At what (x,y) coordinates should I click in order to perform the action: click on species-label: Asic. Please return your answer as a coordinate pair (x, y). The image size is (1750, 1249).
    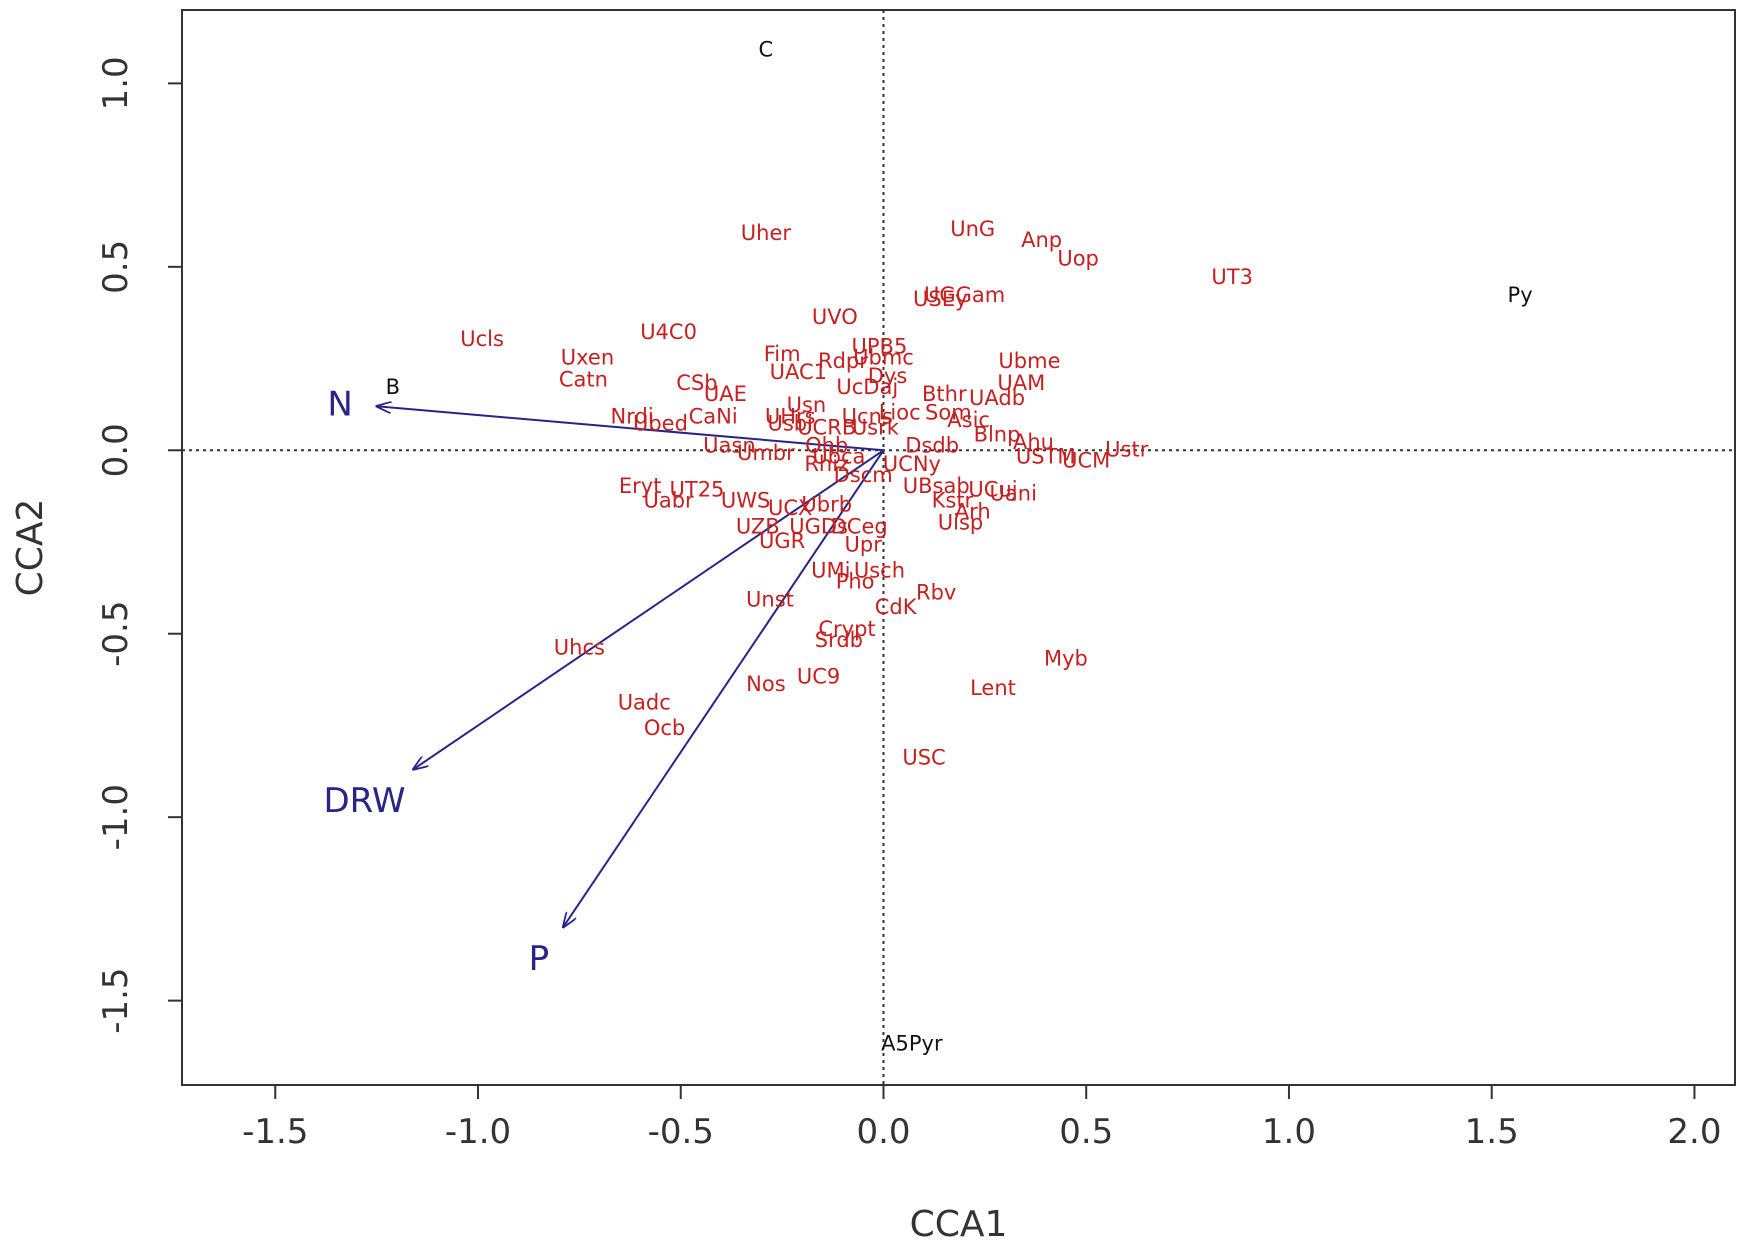
    Looking at the image, I should click on (968, 420).